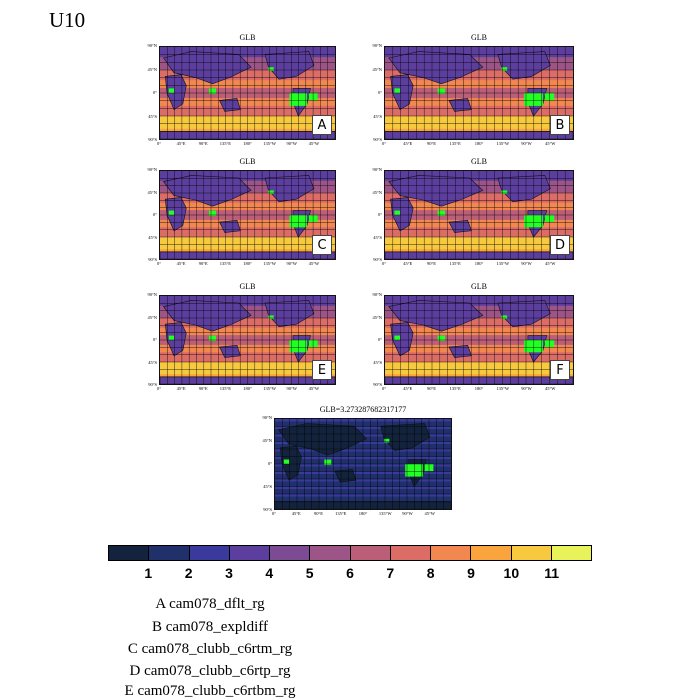  I want to click on panel-letter: D, so click(560, 245).